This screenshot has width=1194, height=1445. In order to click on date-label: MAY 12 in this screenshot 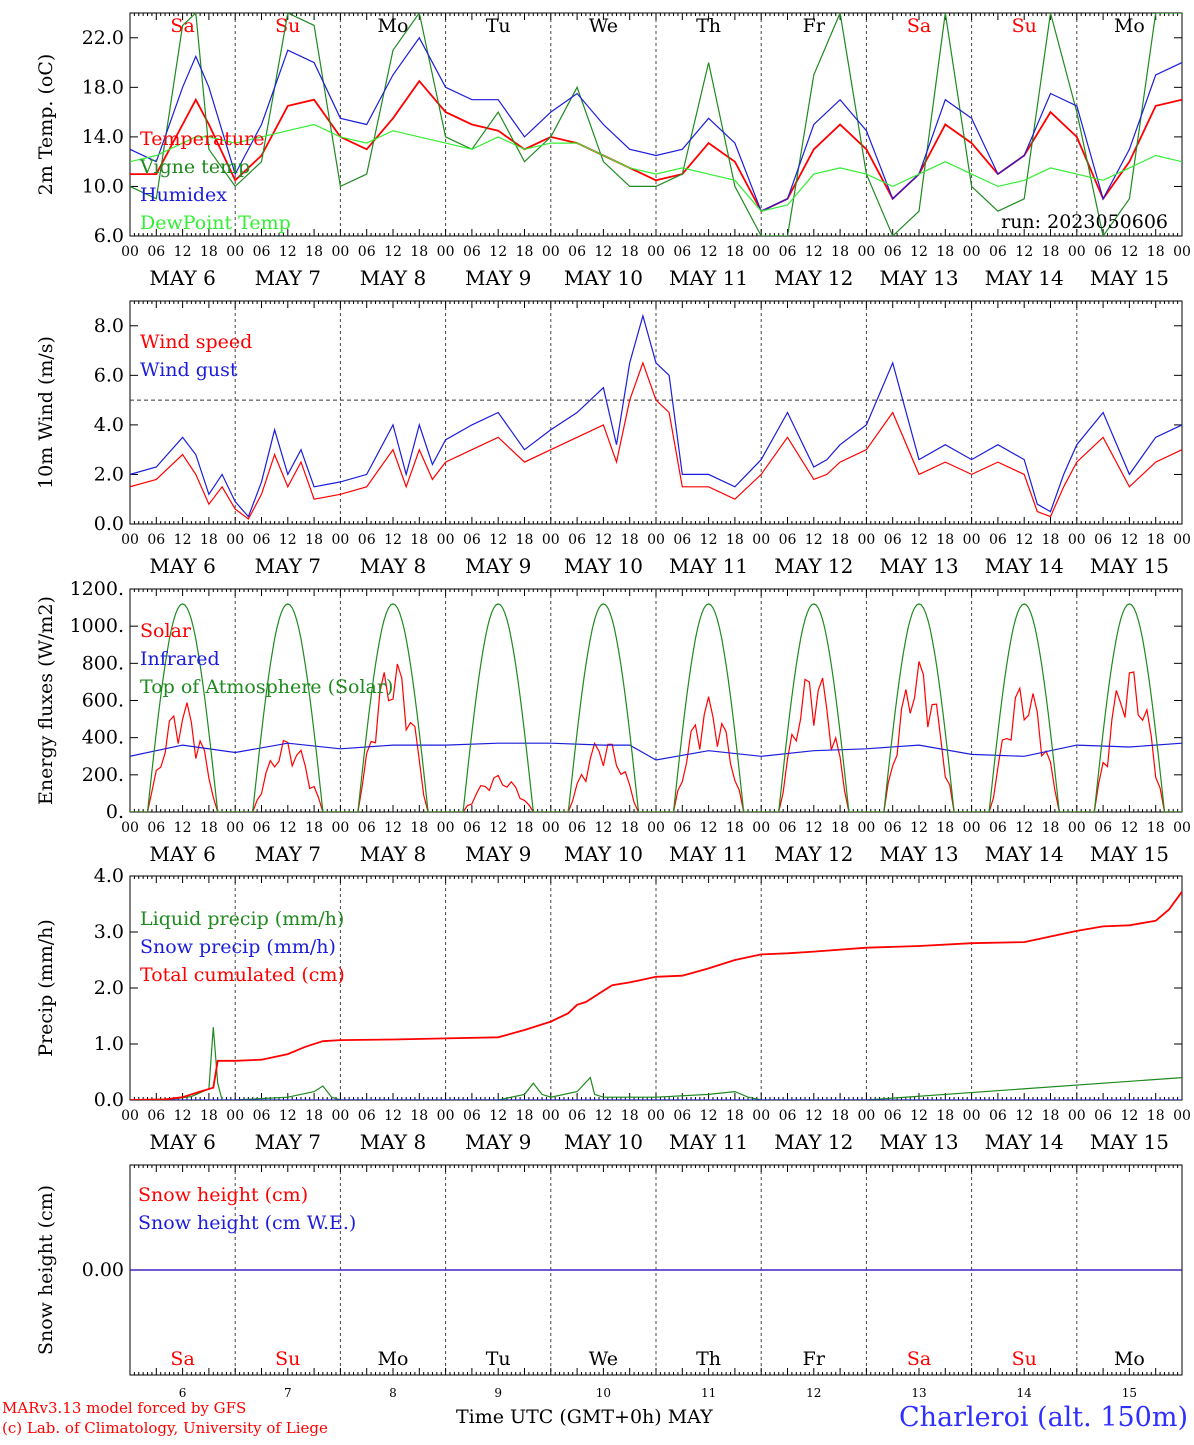, I will do `click(813, 278)`.